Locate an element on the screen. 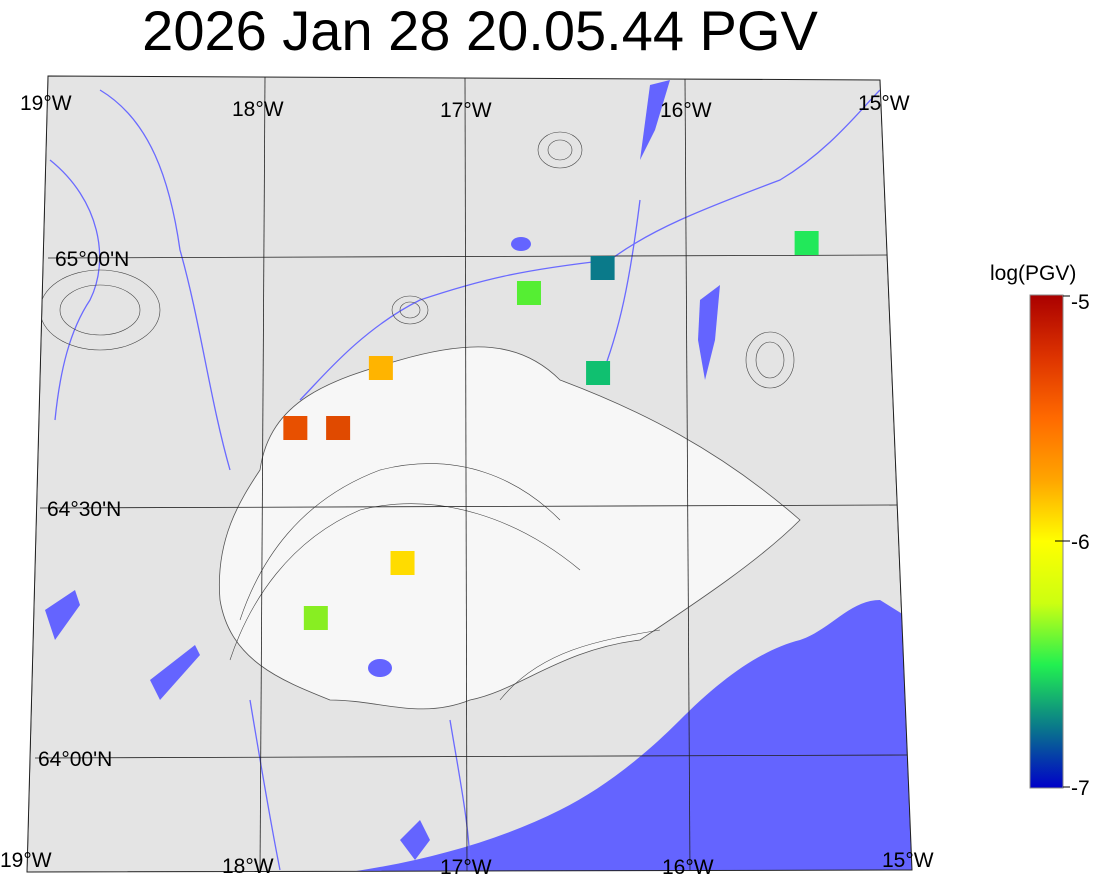 This screenshot has height=886, width=1095. lat-labels: 65°00'N 64°30'N 64°00'N is located at coordinates (83, 509).